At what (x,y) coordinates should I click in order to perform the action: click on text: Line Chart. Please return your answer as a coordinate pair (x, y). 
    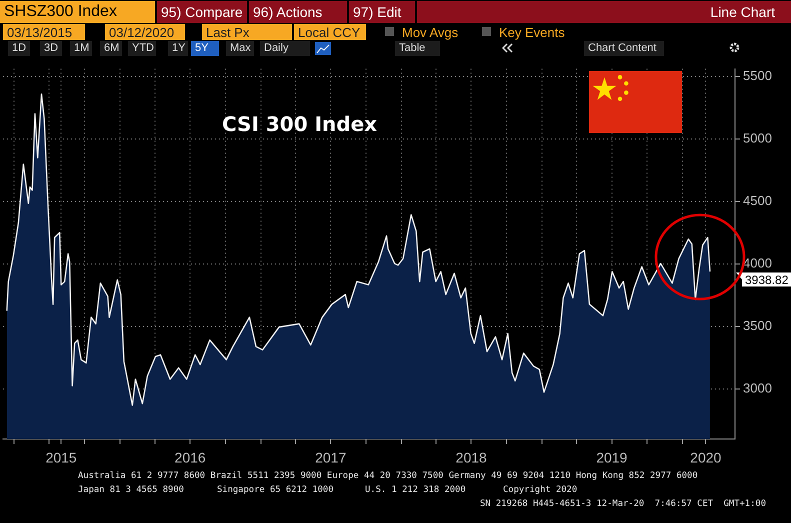
    Looking at the image, I should click on (604, 12).